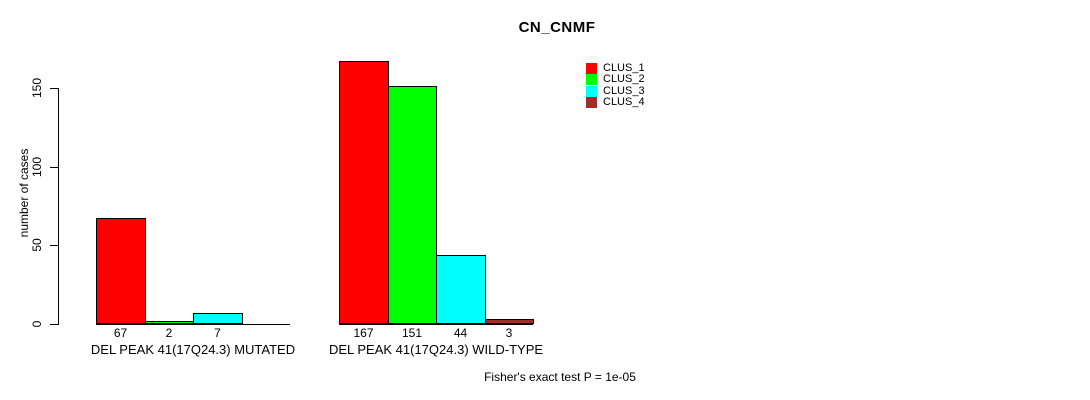 The height and width of the screenshot is (400, 1090). I want to click on bar-value-label: 151, so click(412, 333).